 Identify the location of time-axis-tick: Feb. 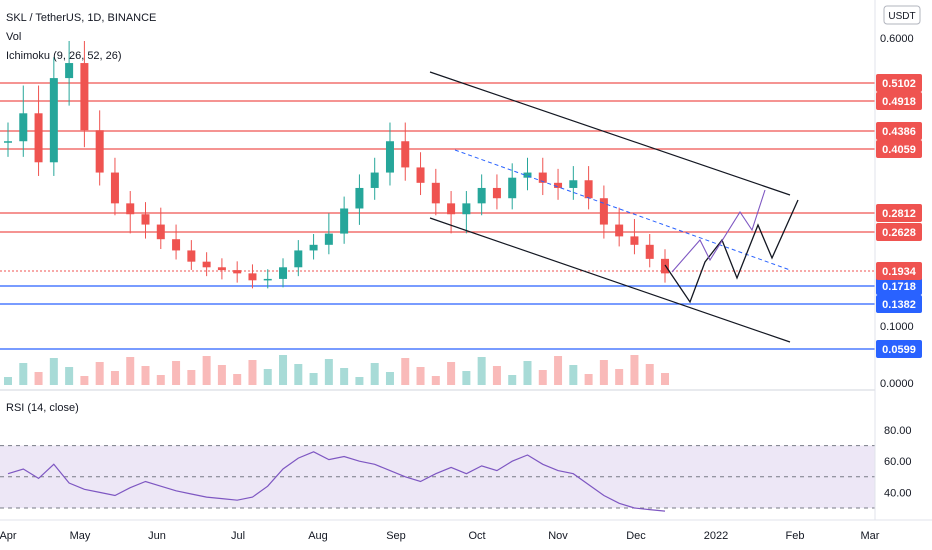
(795, 536).